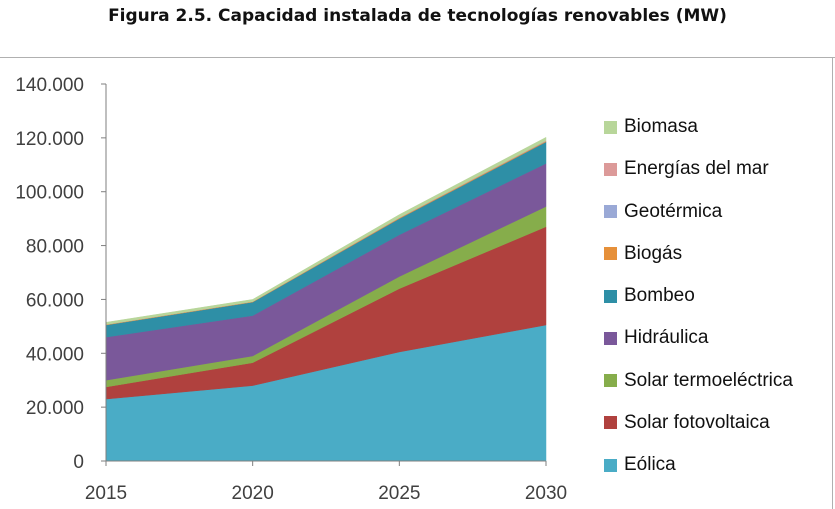 The width and height of the screenshot is (835, 509). What do you see at coordinates (49, 139) in the screenshot?
I see `y-tick-label: 120.000` at bounding box center [49, 139].